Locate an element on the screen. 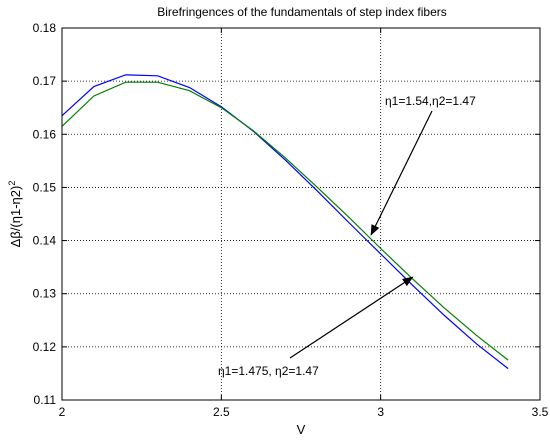 Image resolution: width=550 pixels, height=440 pixels. y-tick-label: 0.15 is located at coordinates (45, 187).